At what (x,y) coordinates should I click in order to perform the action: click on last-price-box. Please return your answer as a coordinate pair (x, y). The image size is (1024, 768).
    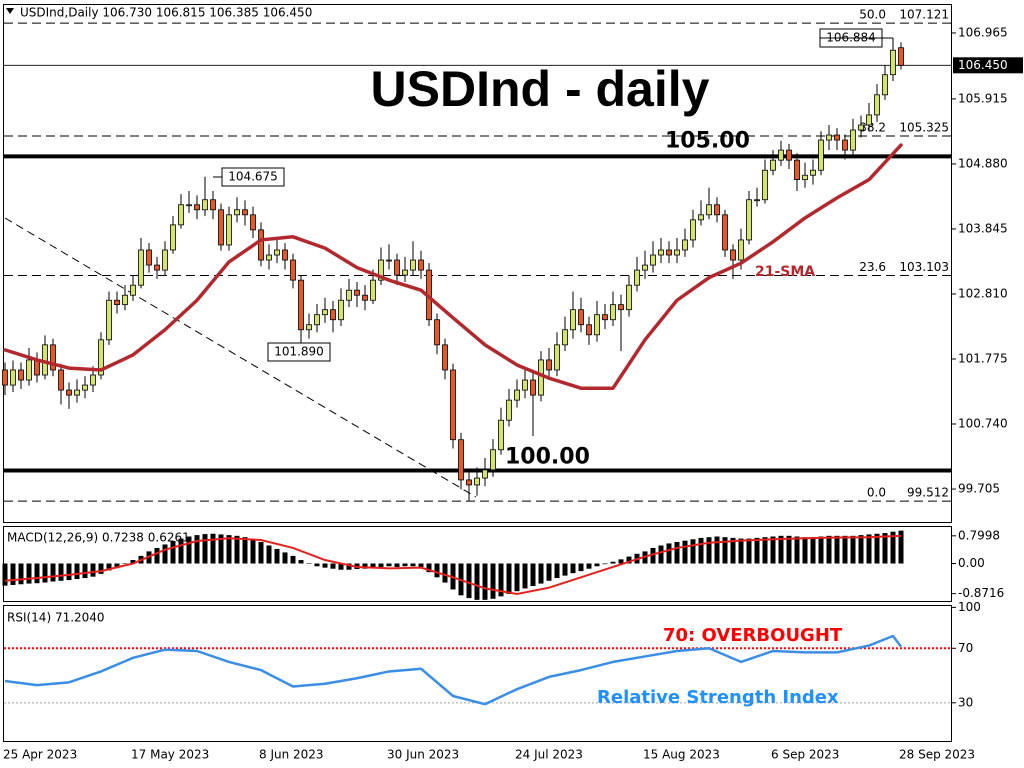
    Looking at the image, I should click on (988, 65).